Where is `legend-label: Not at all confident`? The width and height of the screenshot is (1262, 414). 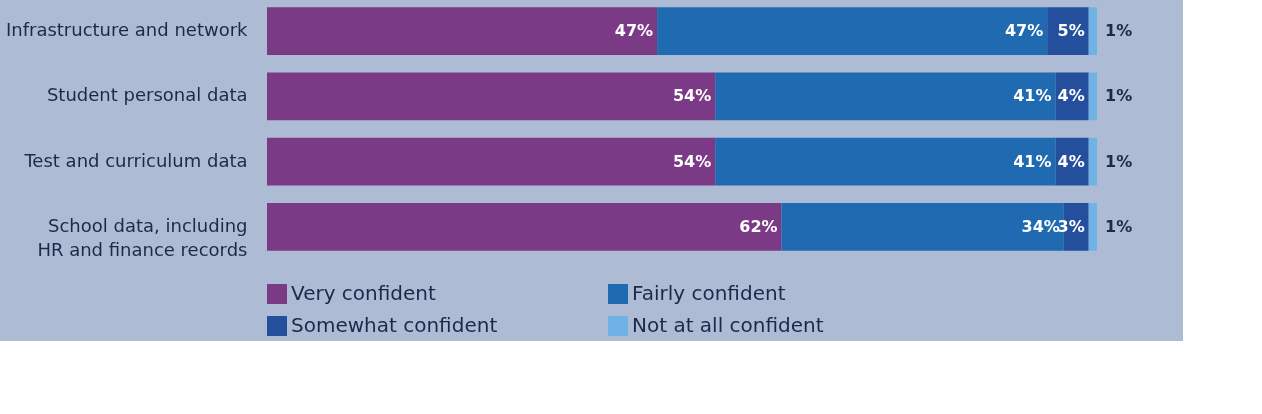 legend-label: Not at all confident is located at coordinates (728, 325).